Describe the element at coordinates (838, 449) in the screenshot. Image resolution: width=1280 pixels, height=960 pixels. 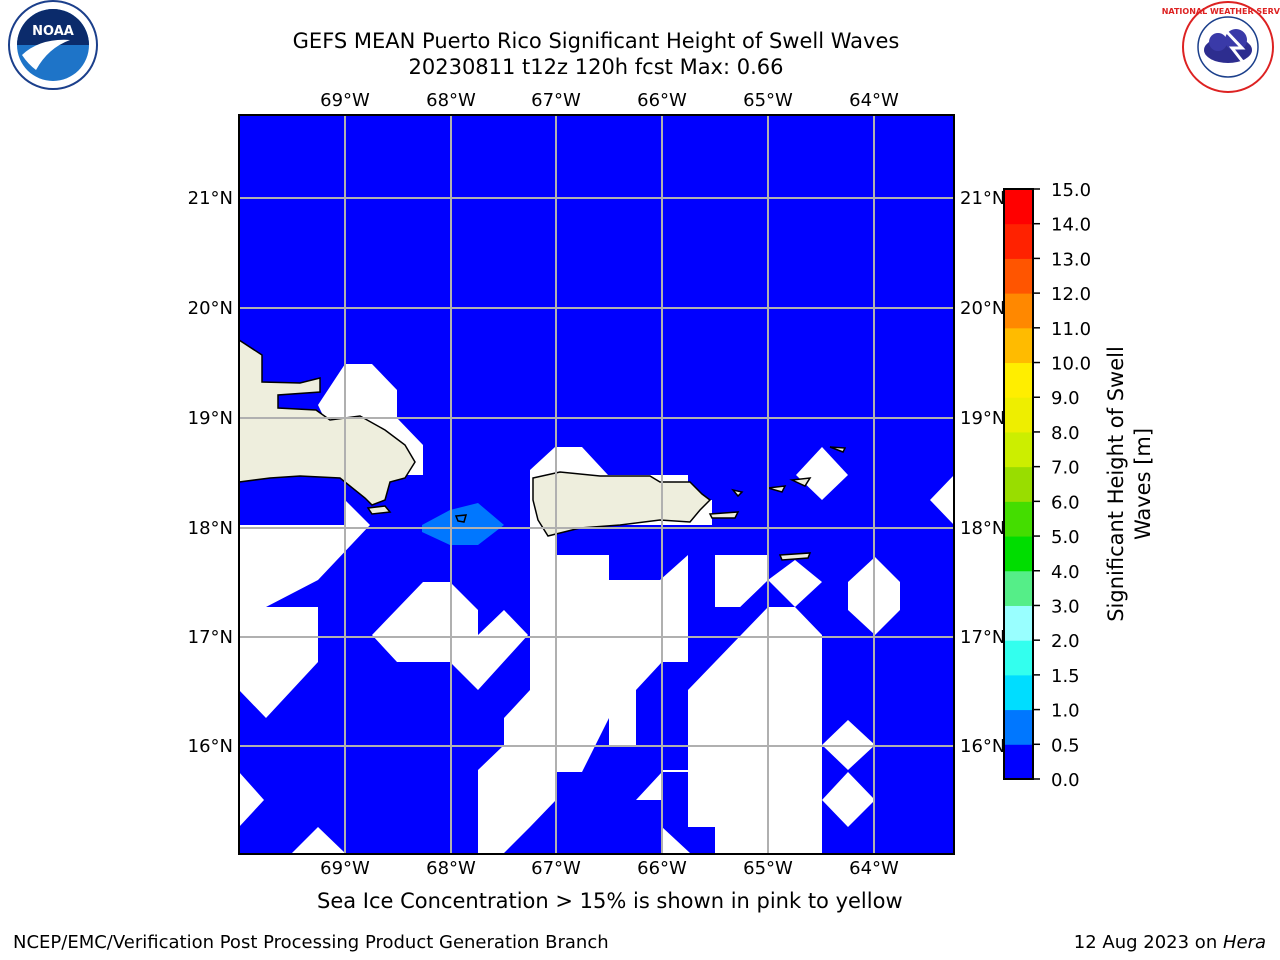
I see `anegada-land` at that location.